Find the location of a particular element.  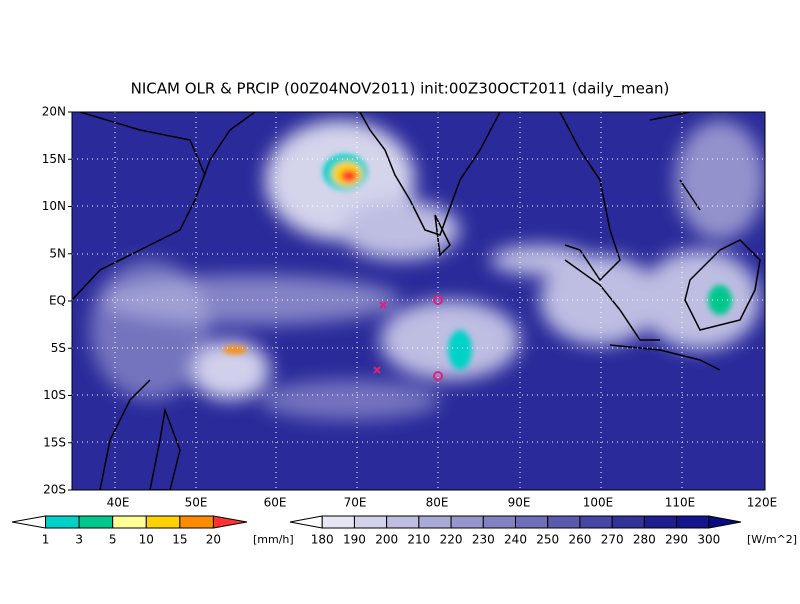

lon-label: 70E is located at coordinates (355, 503).